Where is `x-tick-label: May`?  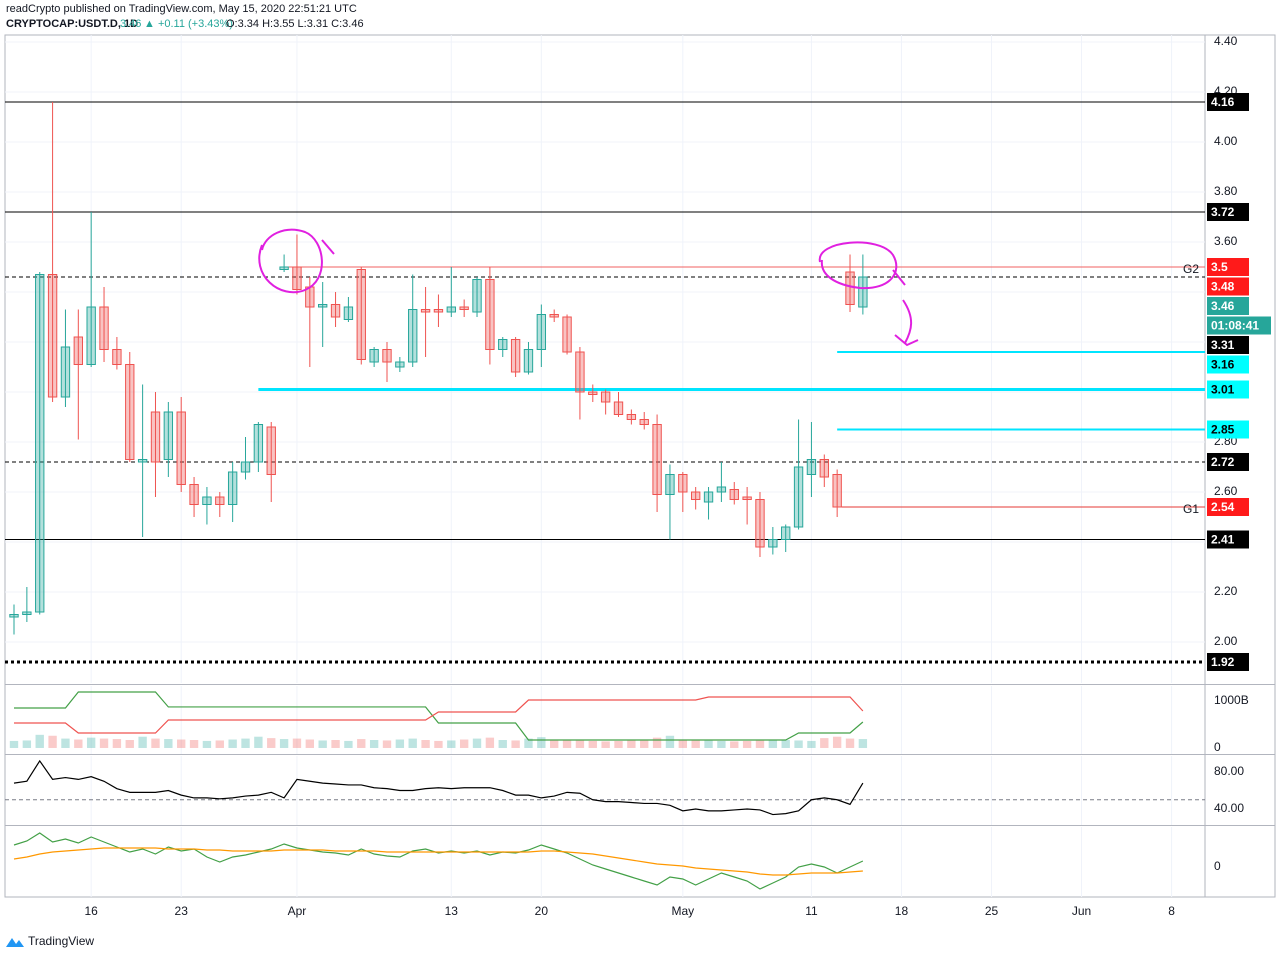 x-tick-label: May is located at coordinates (682, 911).